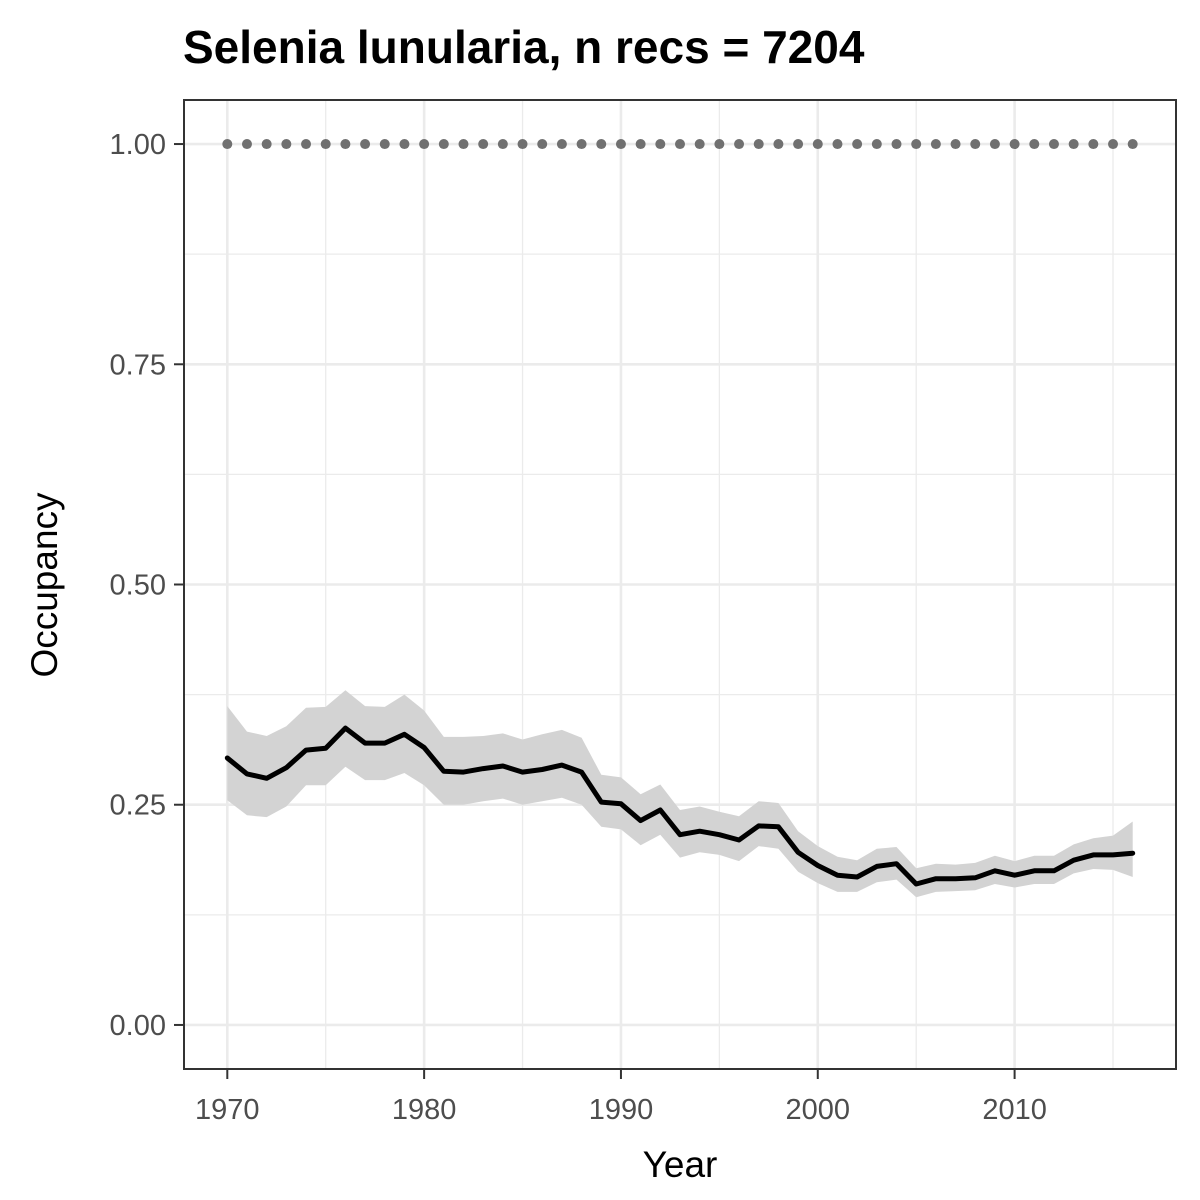 Image resolution: width=1200 pixels, height=1200 pixels. I want to click on y-tick-label: 0.50, so click(138, 586).